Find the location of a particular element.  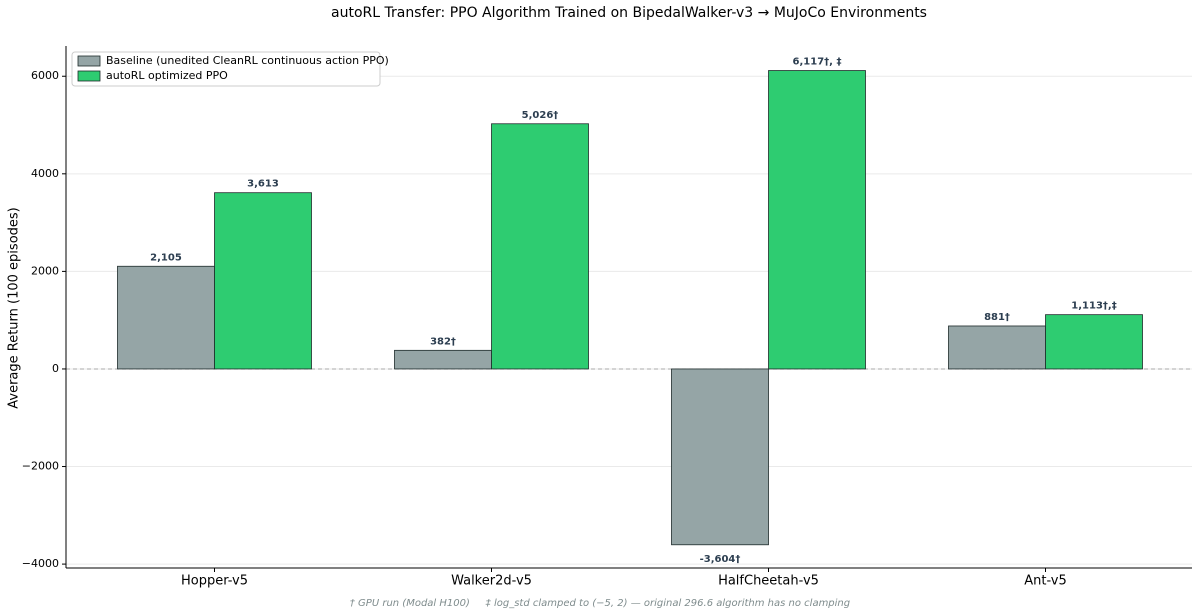

y-axis-label: Average Return (100 episodes) is located at coordinates (14, 308).